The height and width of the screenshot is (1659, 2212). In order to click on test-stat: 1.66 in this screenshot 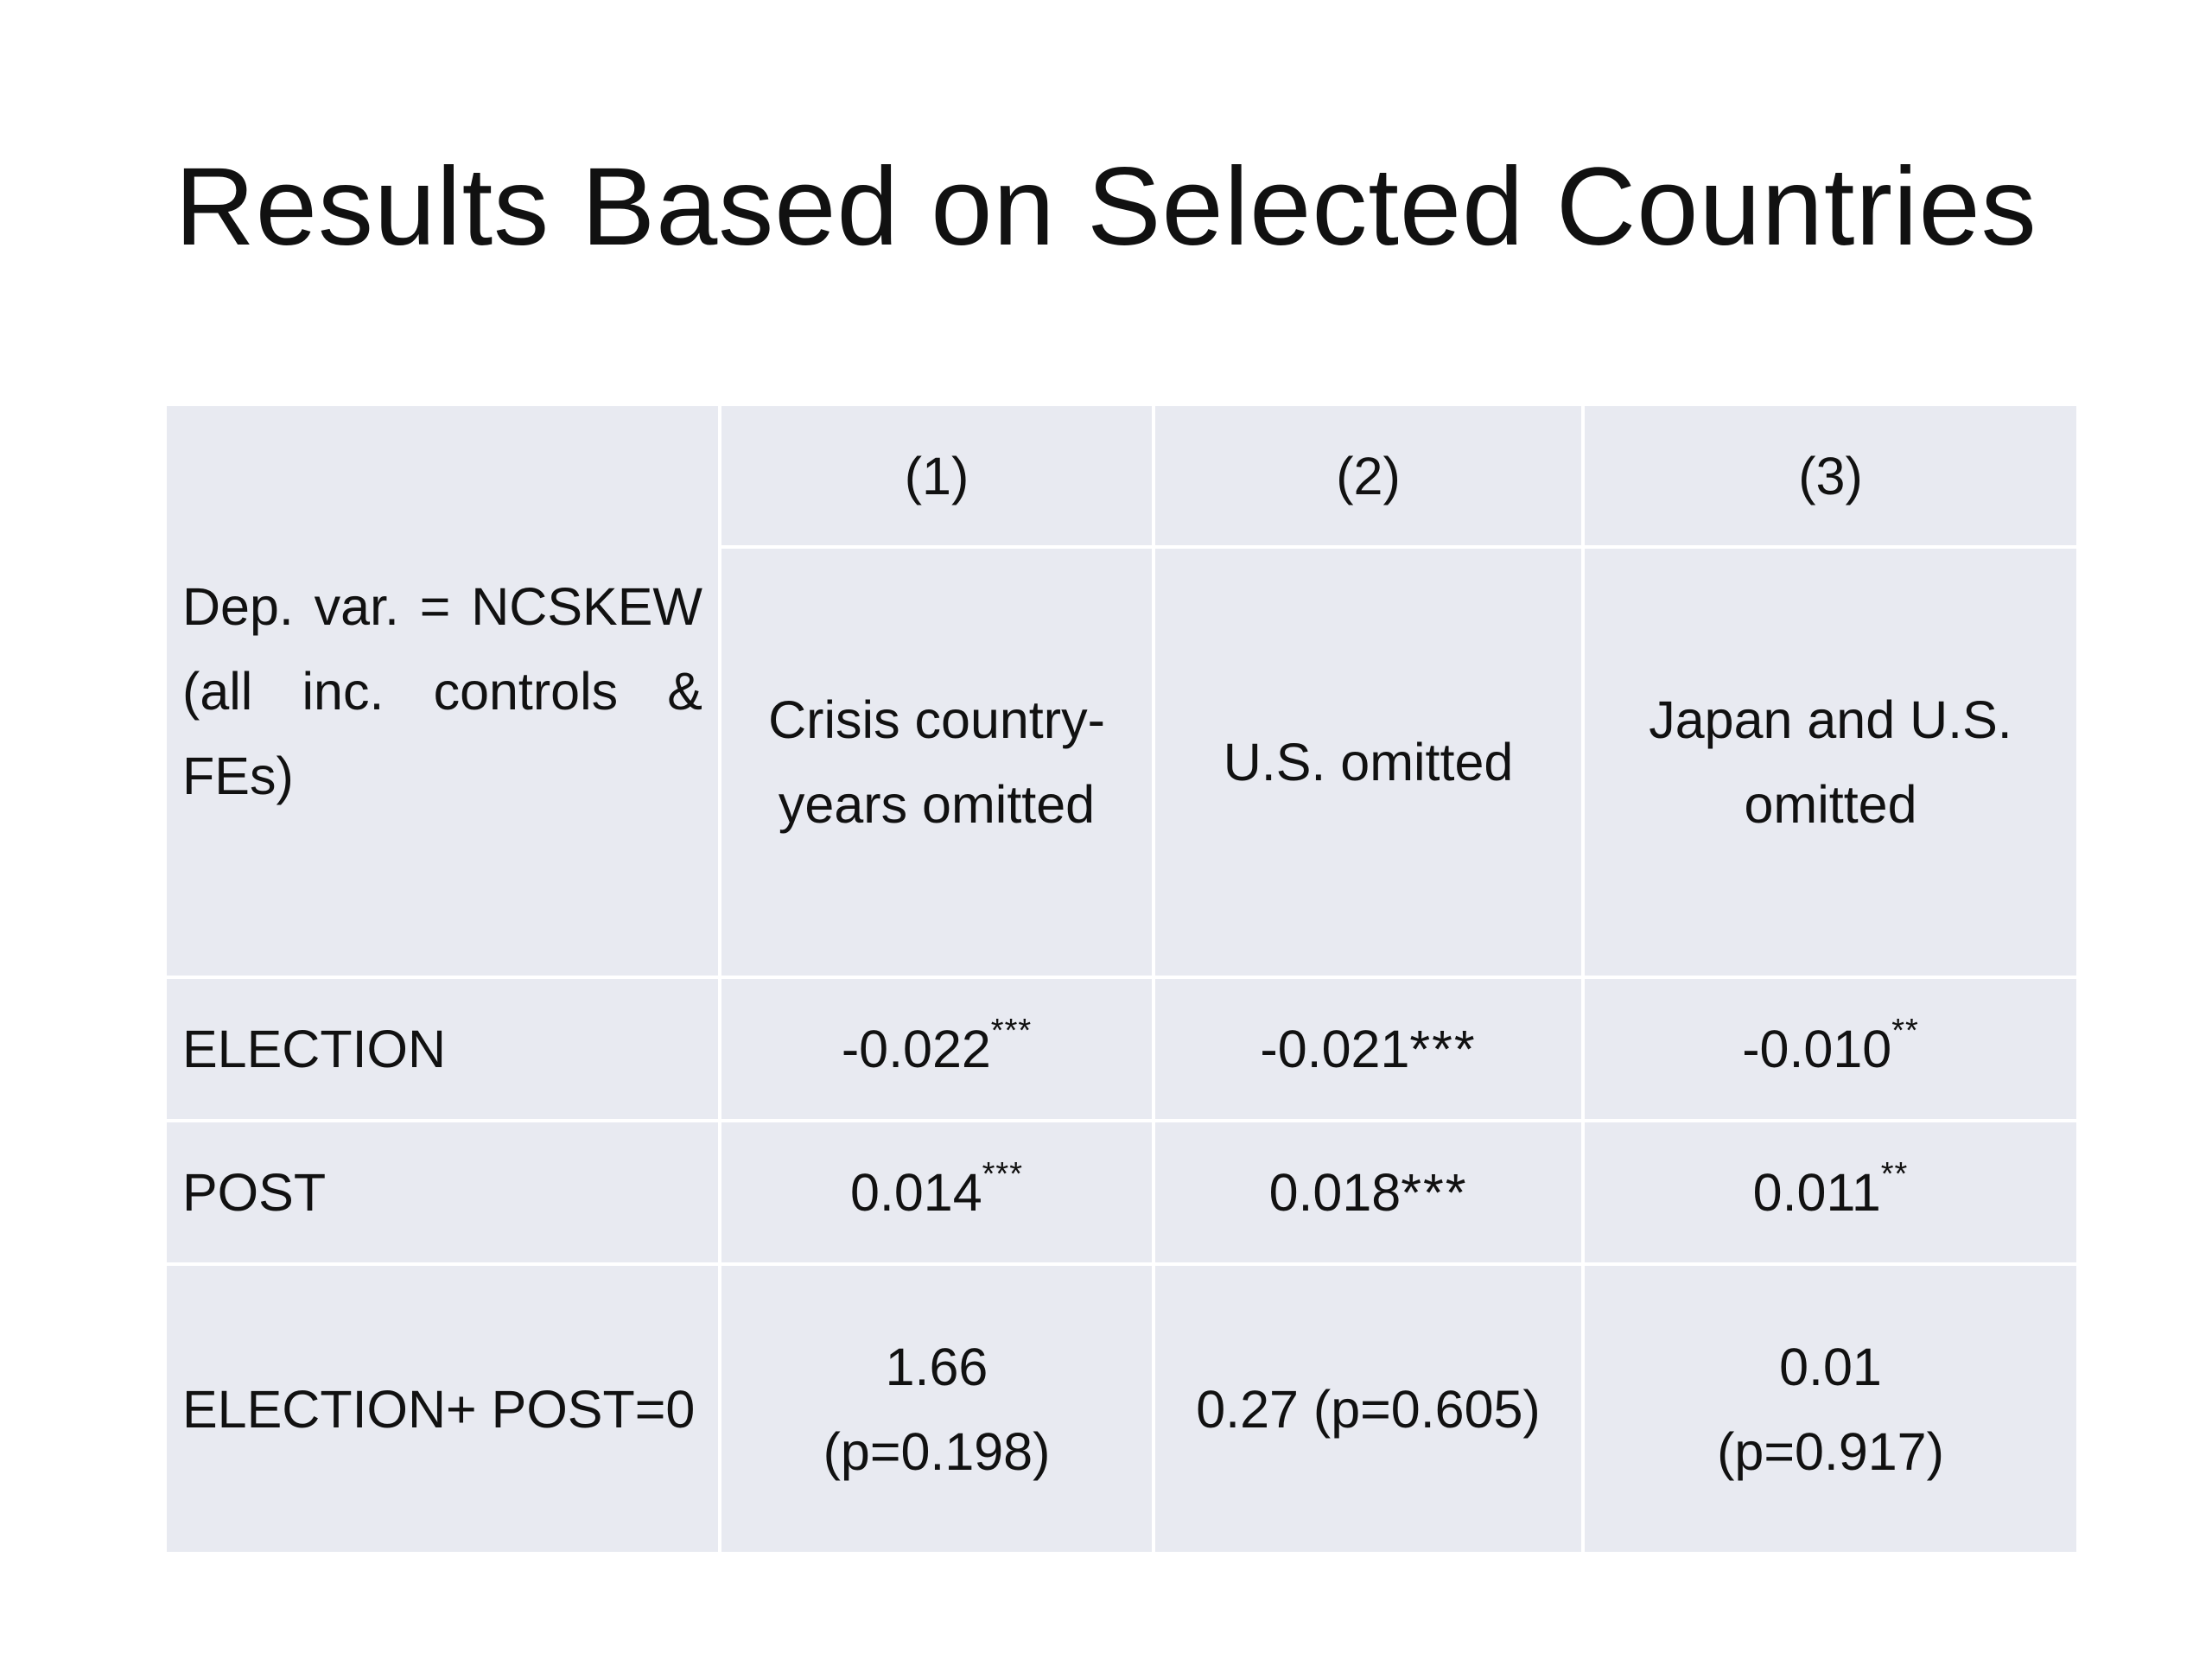, I will do `click(936, 1366)`.